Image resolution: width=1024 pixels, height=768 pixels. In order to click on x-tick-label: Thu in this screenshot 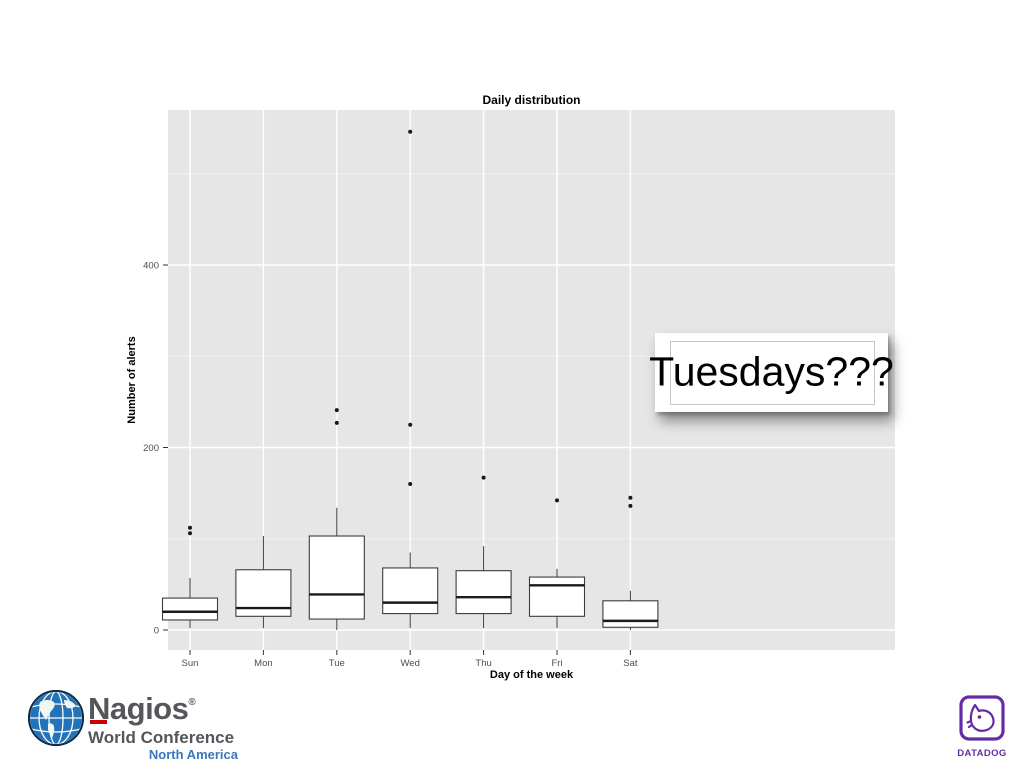, I will do `click(483, 663)`.